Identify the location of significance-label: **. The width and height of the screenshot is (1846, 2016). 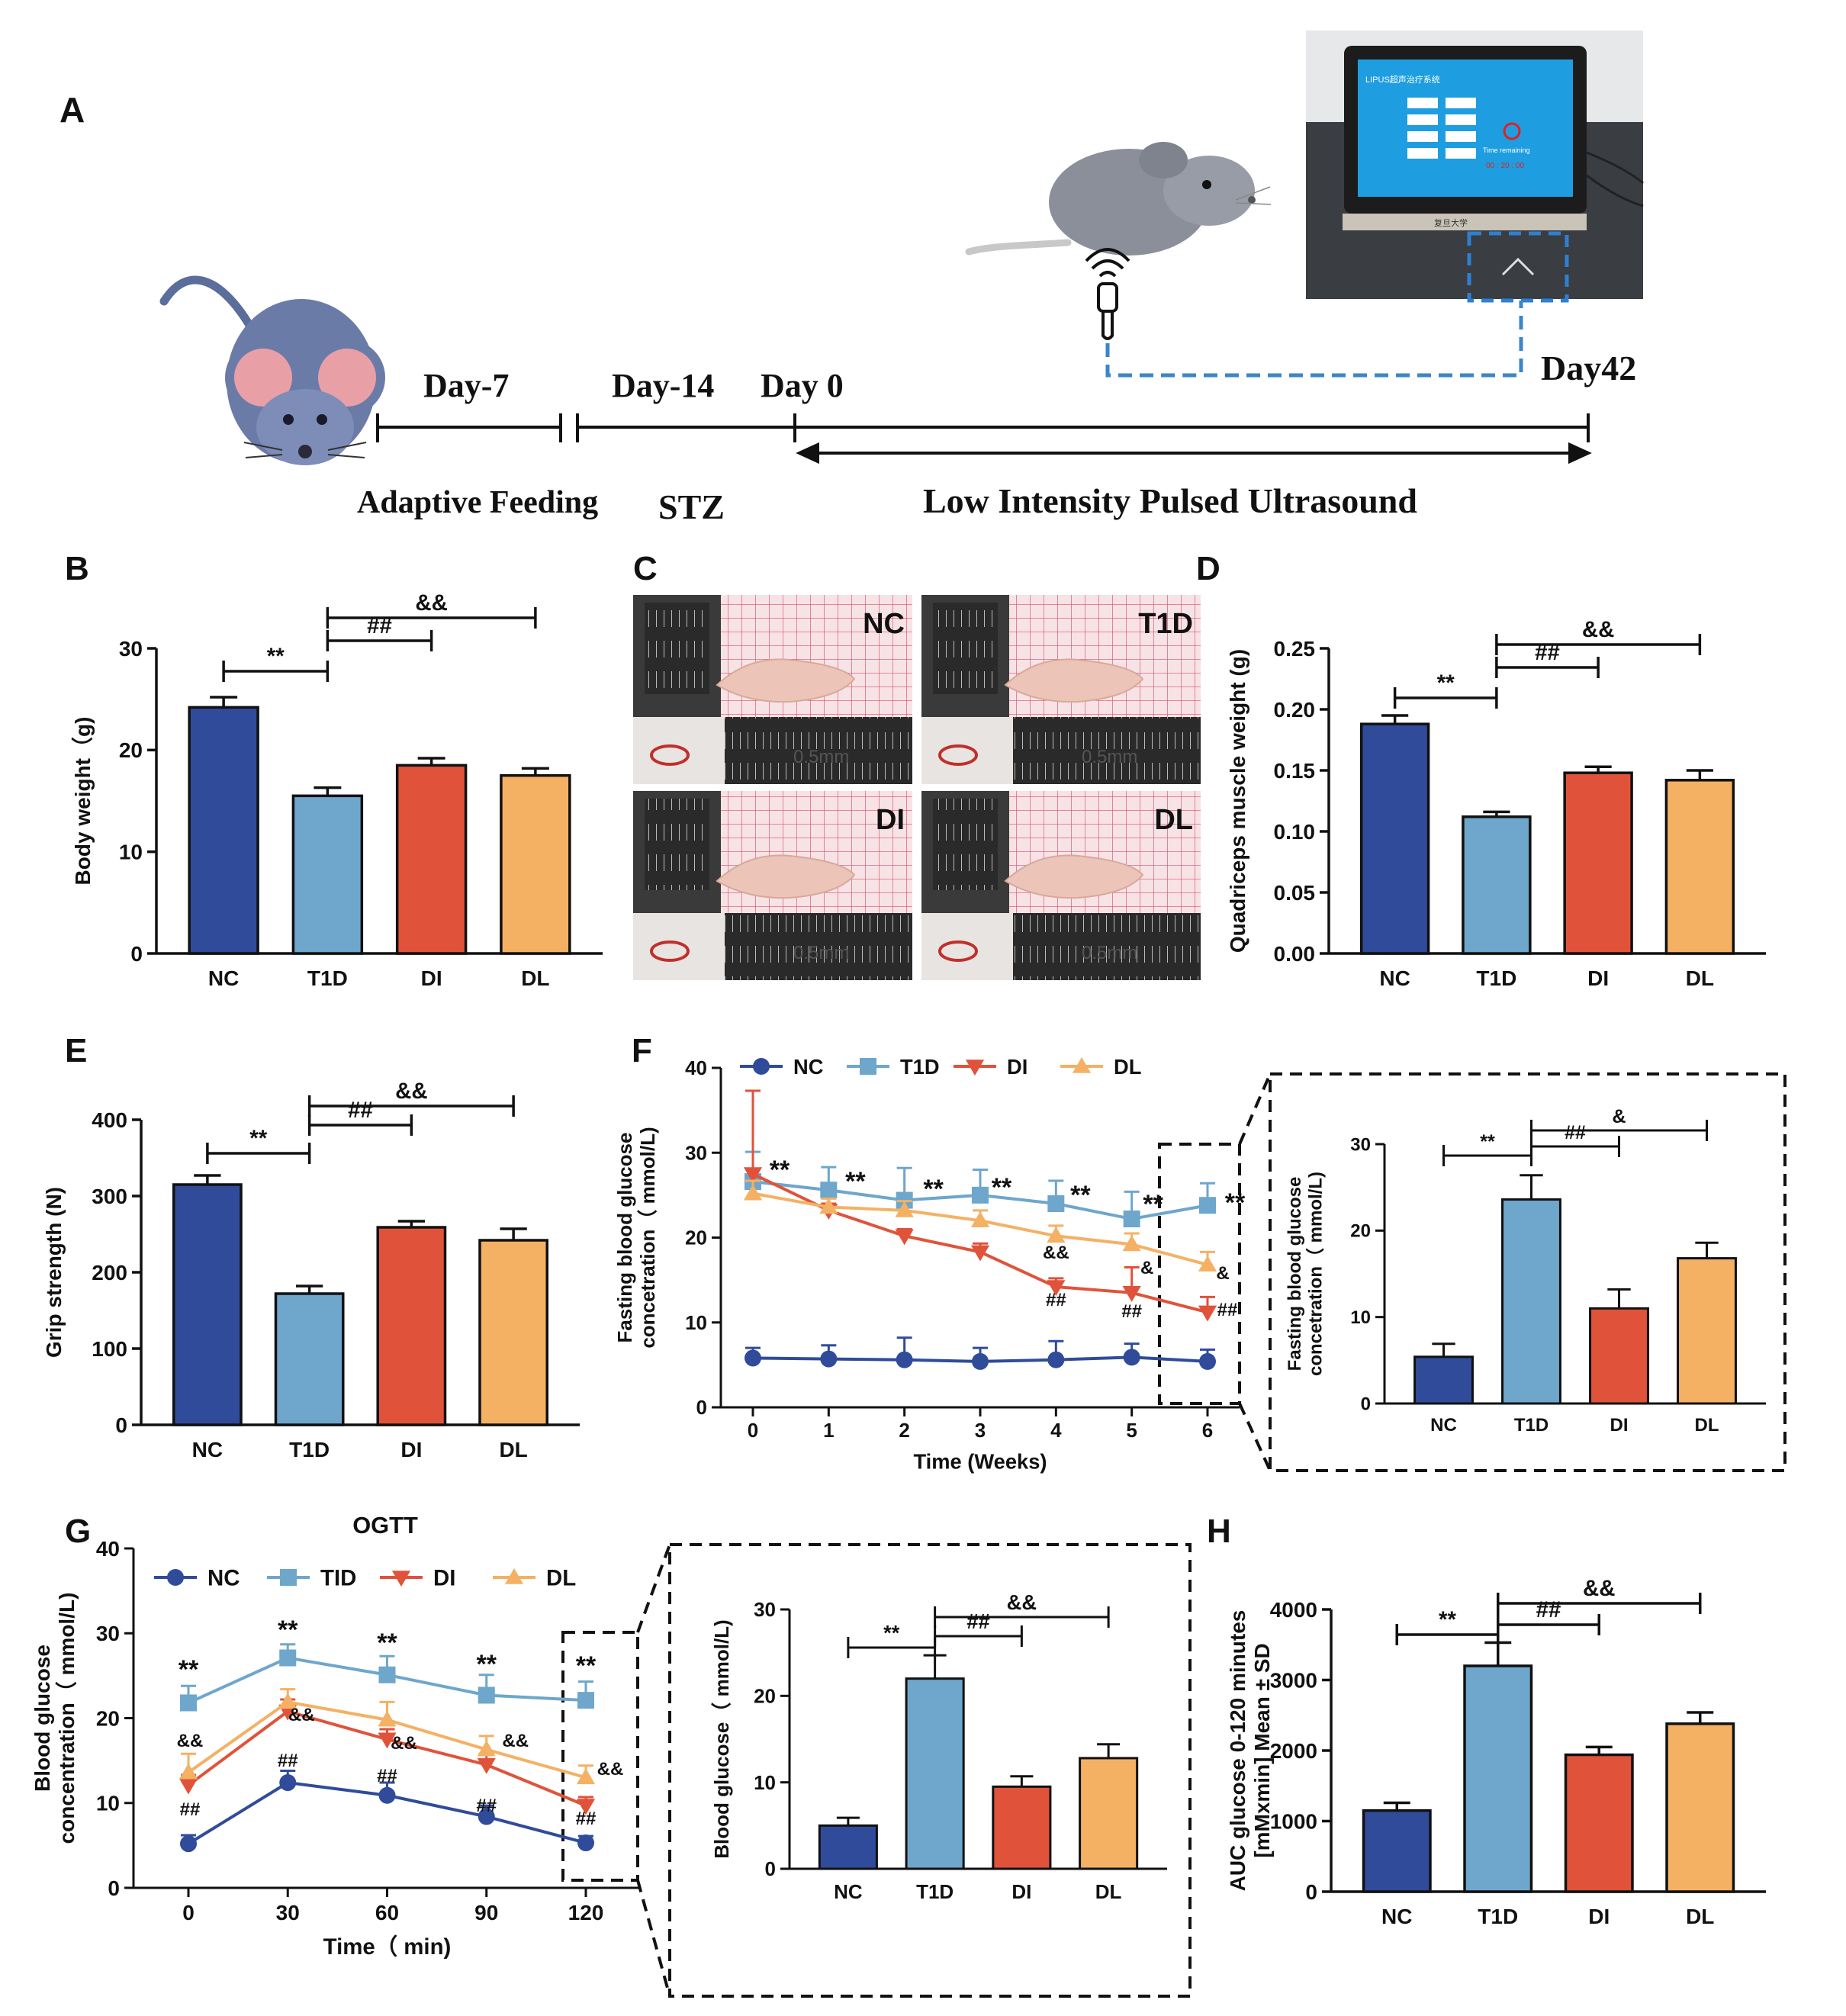
(276, 656).